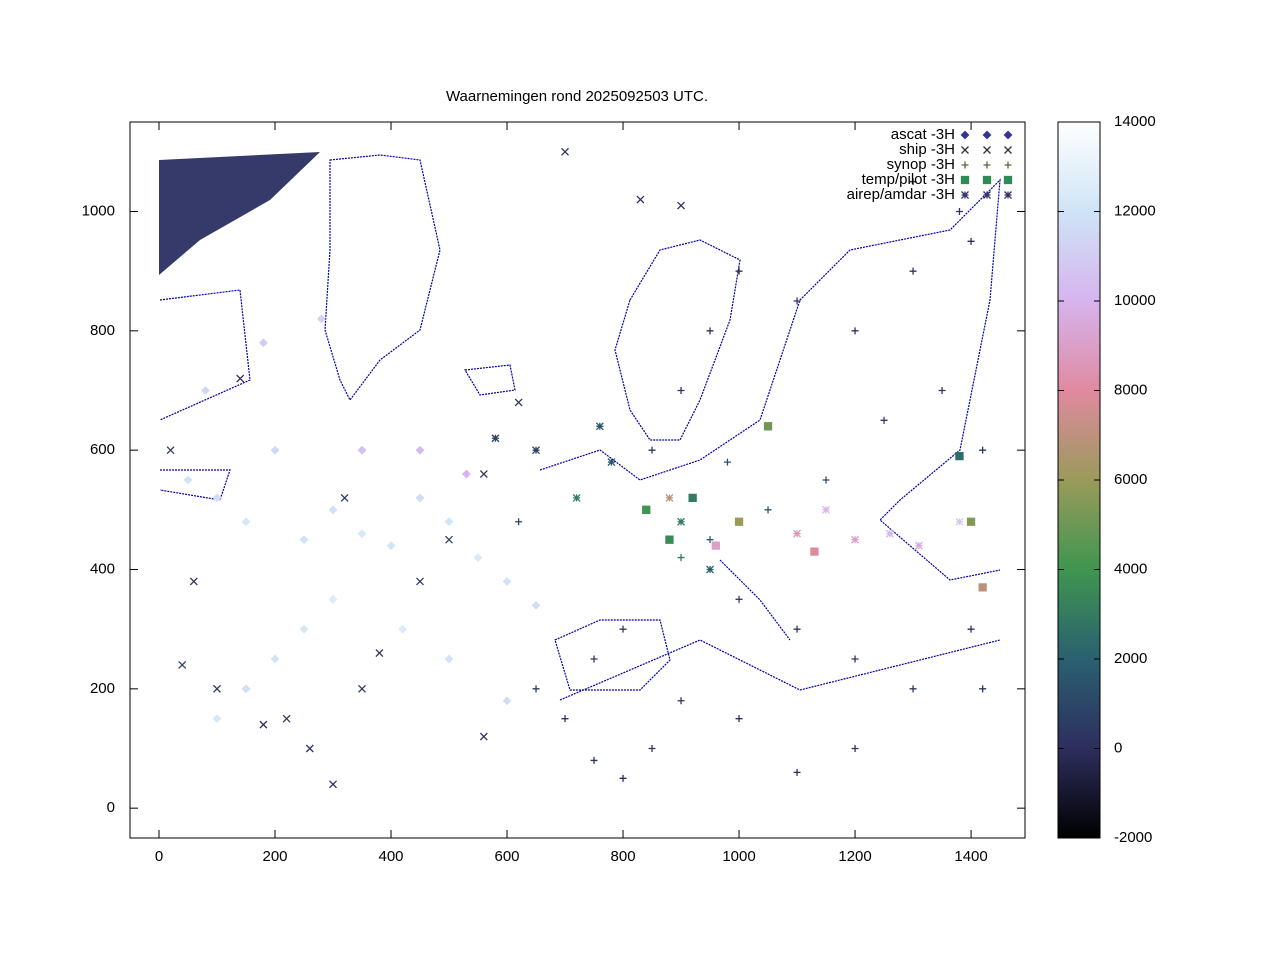 The width and height of the screenshot is (1280, 965). What do you see at coordinates (102, 568) in the screenshot?
I see `y-tick-label: 400` at bounding box center [102, 568].